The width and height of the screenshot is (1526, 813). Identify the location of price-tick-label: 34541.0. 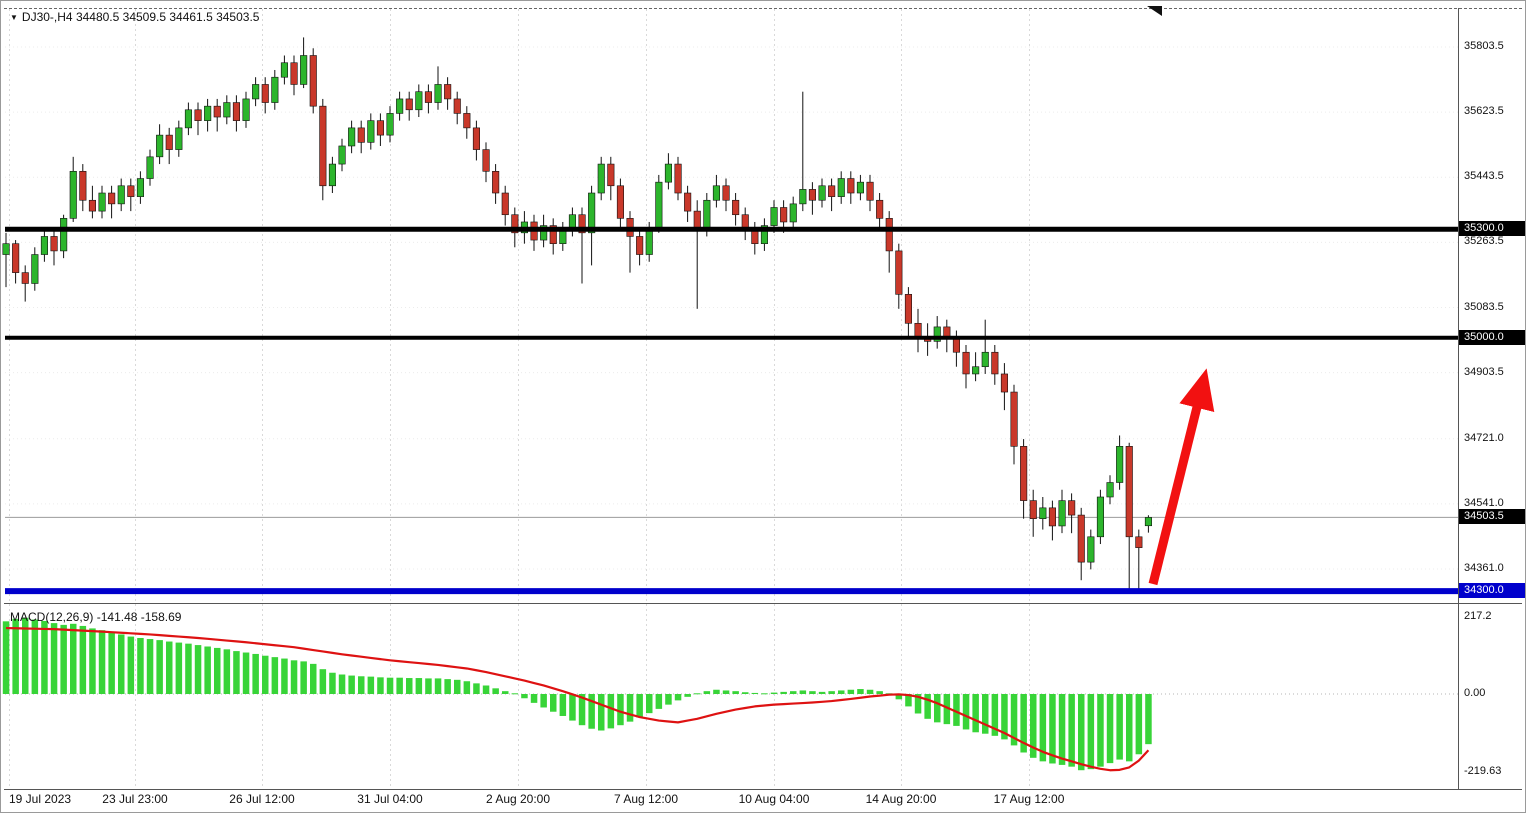
(1484, 502).